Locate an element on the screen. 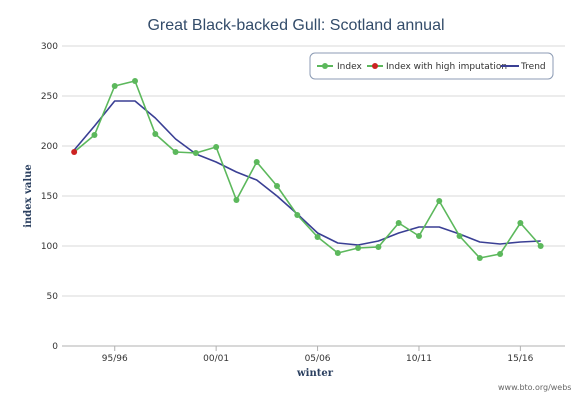 The height and width of the screenshot is (394, 575). y-tick-label: 250 is located at coordinates (49, 97).